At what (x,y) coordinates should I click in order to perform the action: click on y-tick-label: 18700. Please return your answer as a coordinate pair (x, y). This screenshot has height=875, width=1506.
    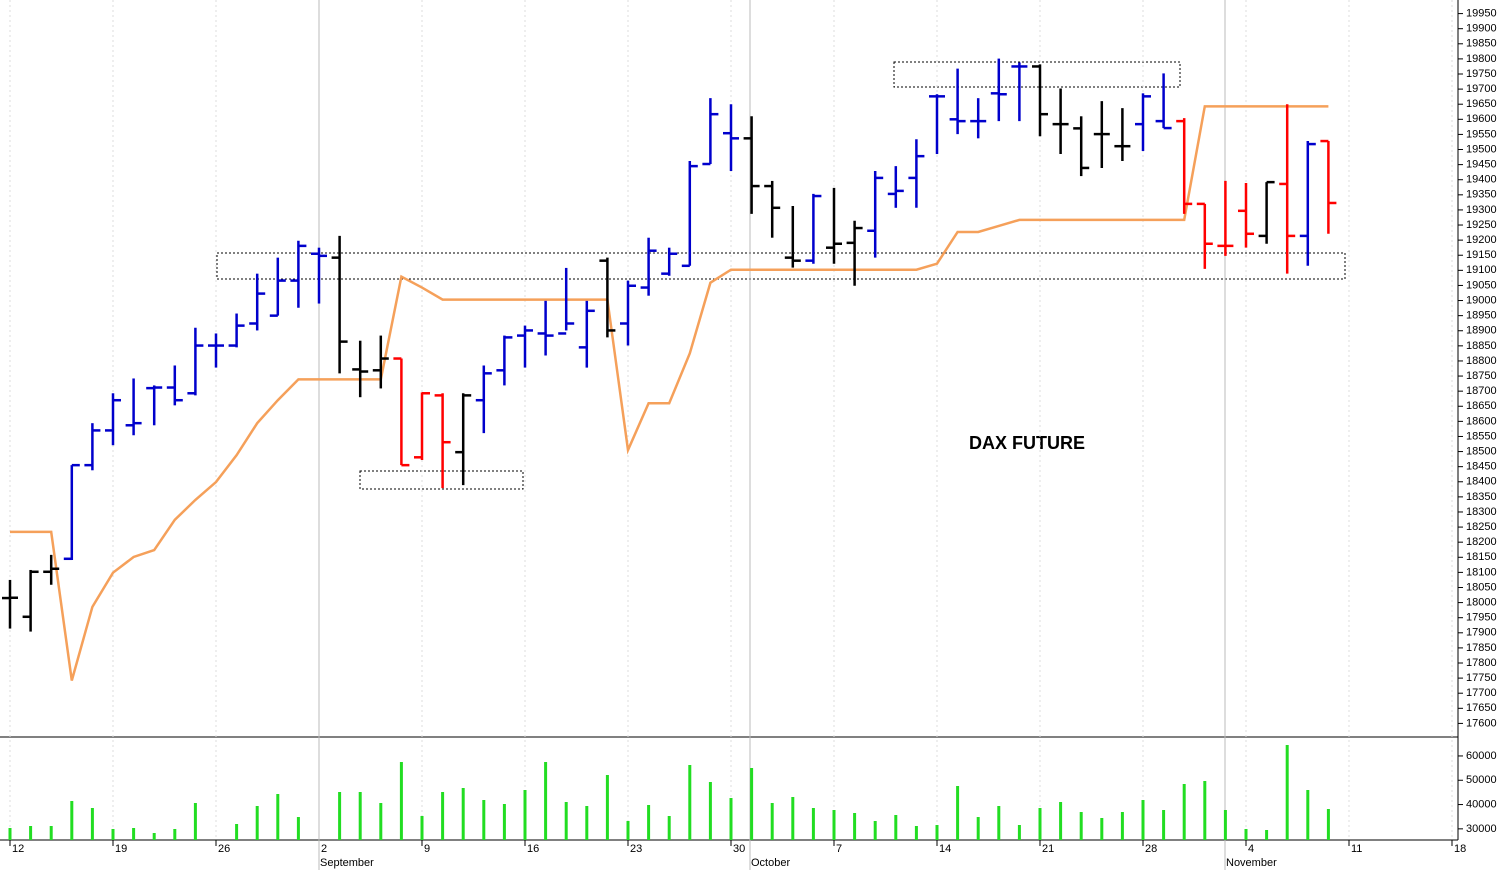
    Looking at the image, I should click on (1481, 391).